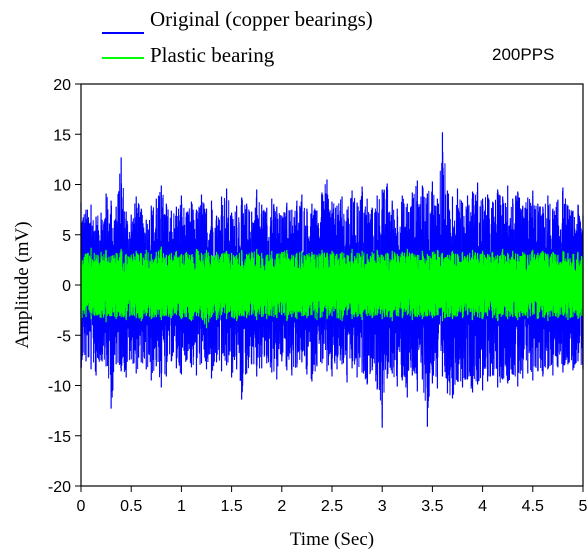  What do you see at coordinates (533, 506) in the screenshot?
I see `x-tick-label: 4.5` at bounding box center [533, 506].